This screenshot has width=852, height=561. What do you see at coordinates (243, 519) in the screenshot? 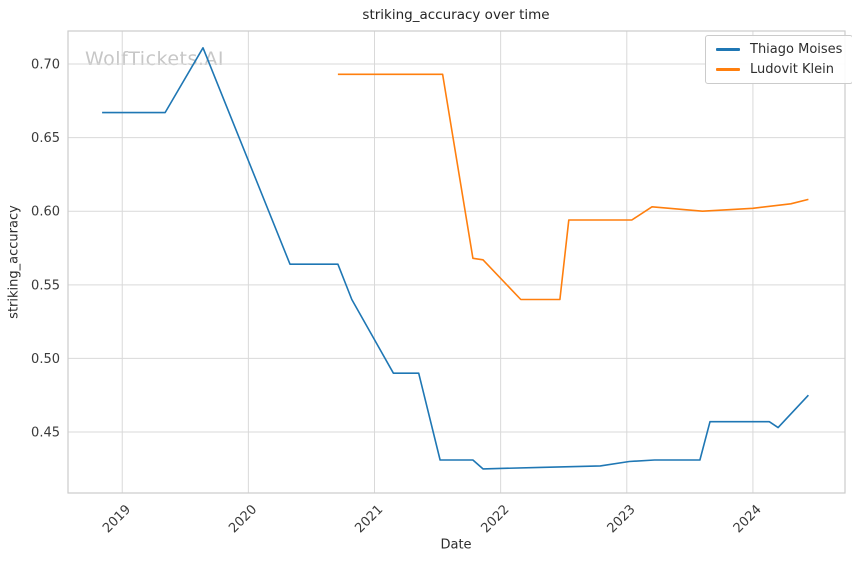
I see `x-tick-label-2020: 2020` at bounding box center [243, 519].